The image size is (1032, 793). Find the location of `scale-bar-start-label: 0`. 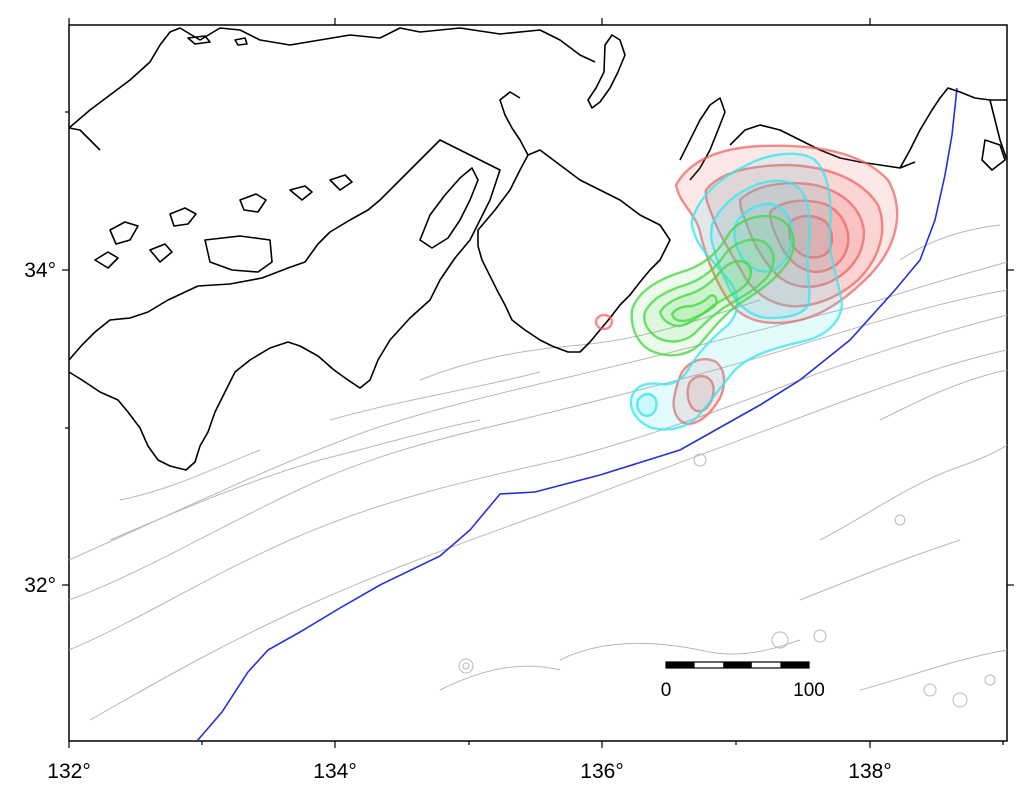

scale-bar-start-label: 0 is located at coordinates (666, 690).